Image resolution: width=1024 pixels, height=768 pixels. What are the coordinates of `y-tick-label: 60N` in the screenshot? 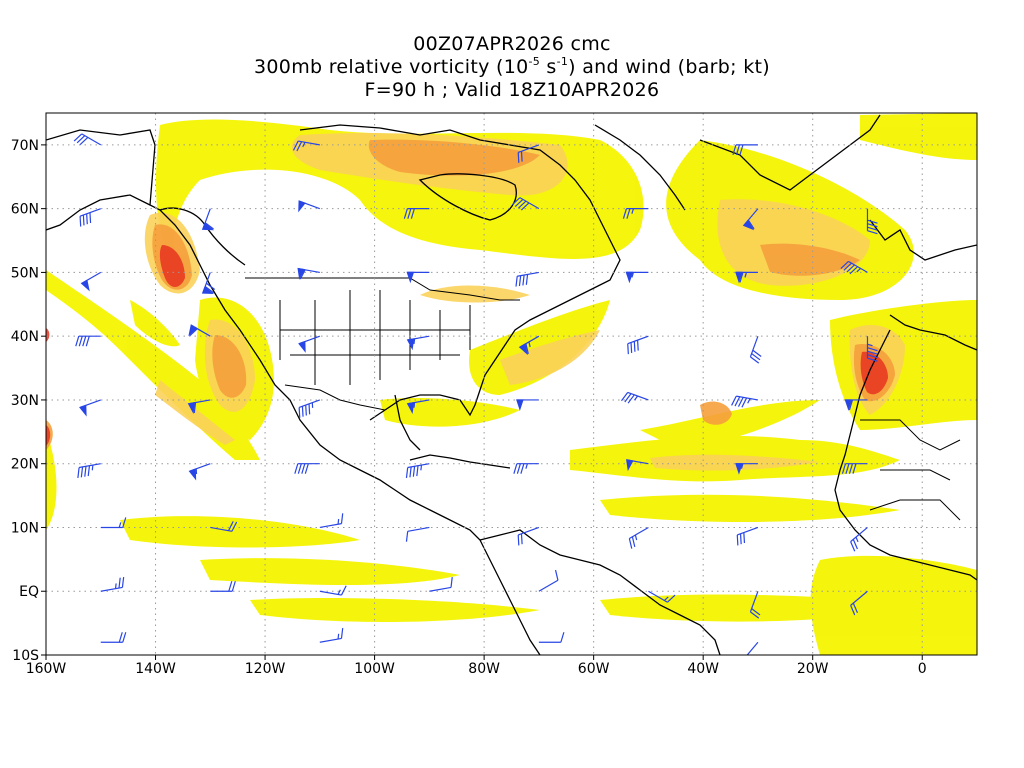 It's located at (25, 210).